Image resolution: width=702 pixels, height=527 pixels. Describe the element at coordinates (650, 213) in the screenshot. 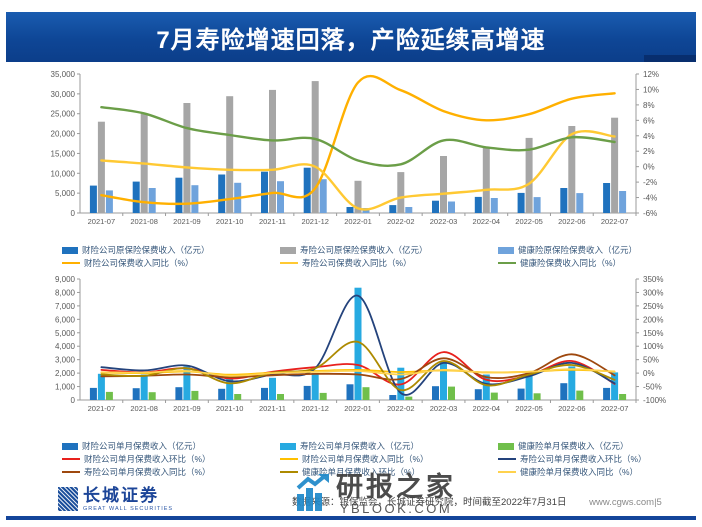

I see `svg-text: -6%` at that location.